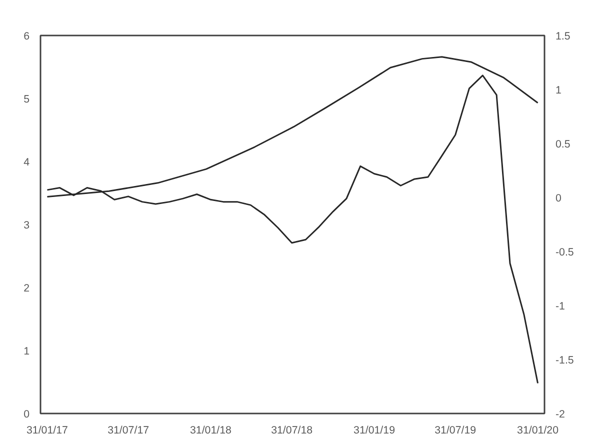 The height and width of the screenshot is (443, 589). What do you see at coordinates (211, 430) in the screenshot?
I see `x-tick-label: 31/01/18` at bounding box center [211, 430].